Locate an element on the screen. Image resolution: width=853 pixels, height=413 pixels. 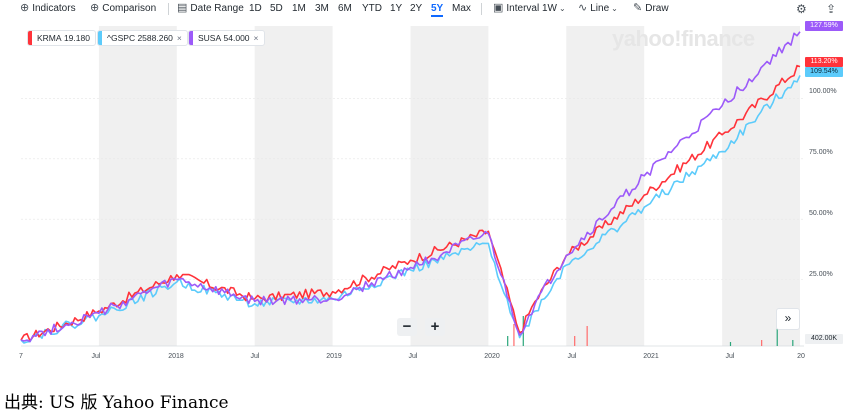
range-6m: 6M is located at coordinates (345, 8).